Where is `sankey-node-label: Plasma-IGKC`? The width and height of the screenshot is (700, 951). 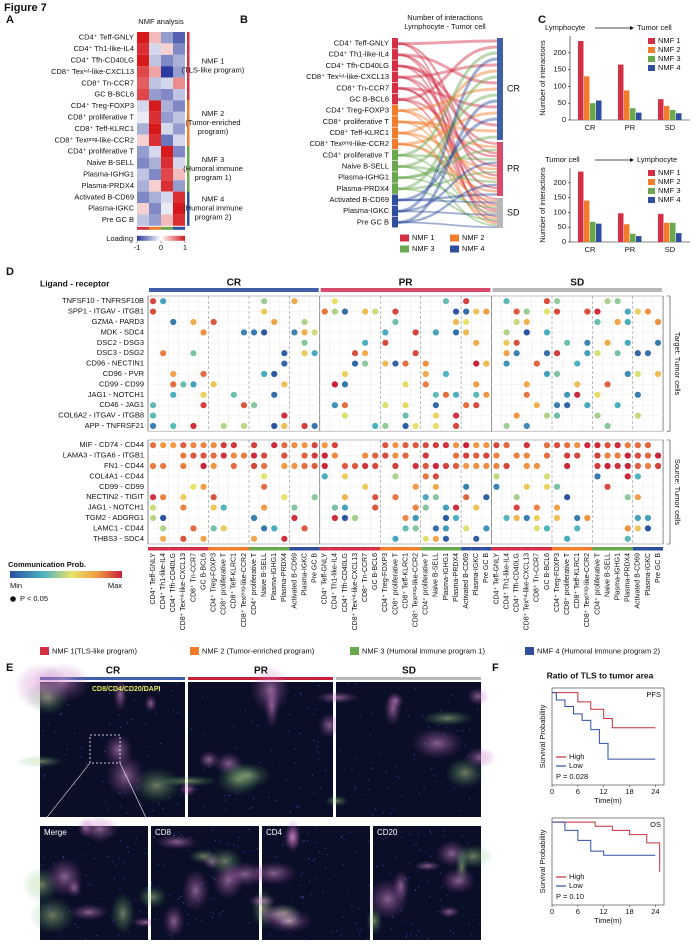
sankey-node-label: Plasma-IGKC is located at coordinates (366, 210).